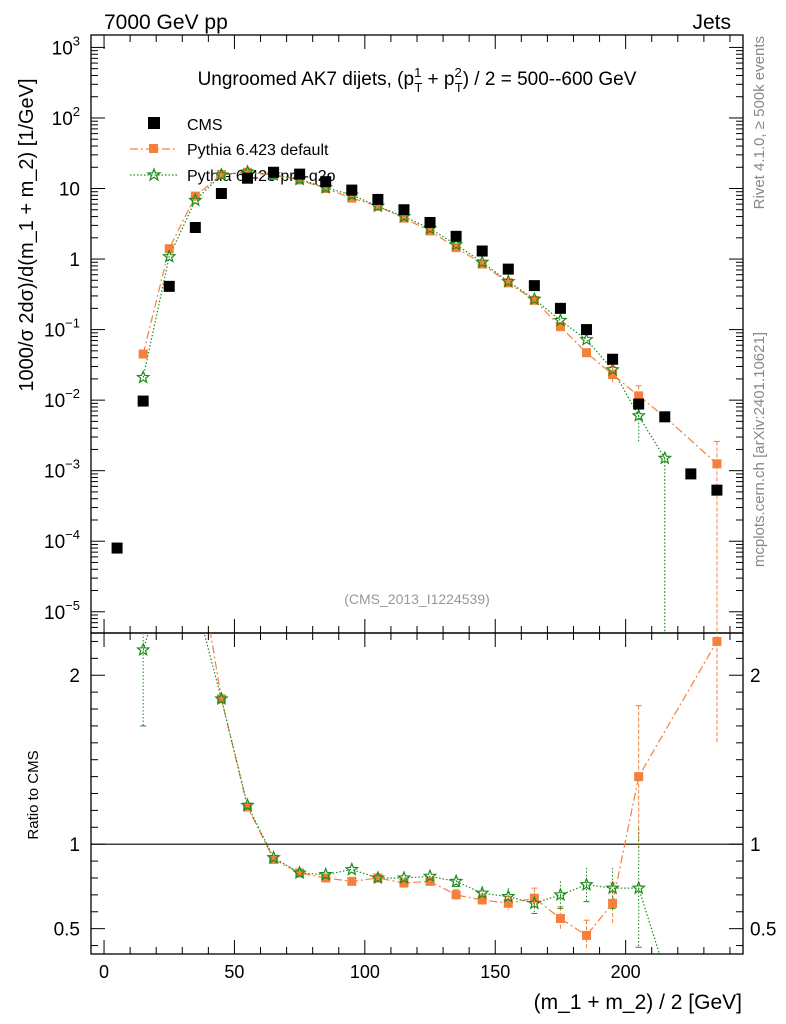 The image size is (786, 1024). Describe the element at coordinates (66, 117) in the screenshot. I see `y-tick-label: 10²` at that location.